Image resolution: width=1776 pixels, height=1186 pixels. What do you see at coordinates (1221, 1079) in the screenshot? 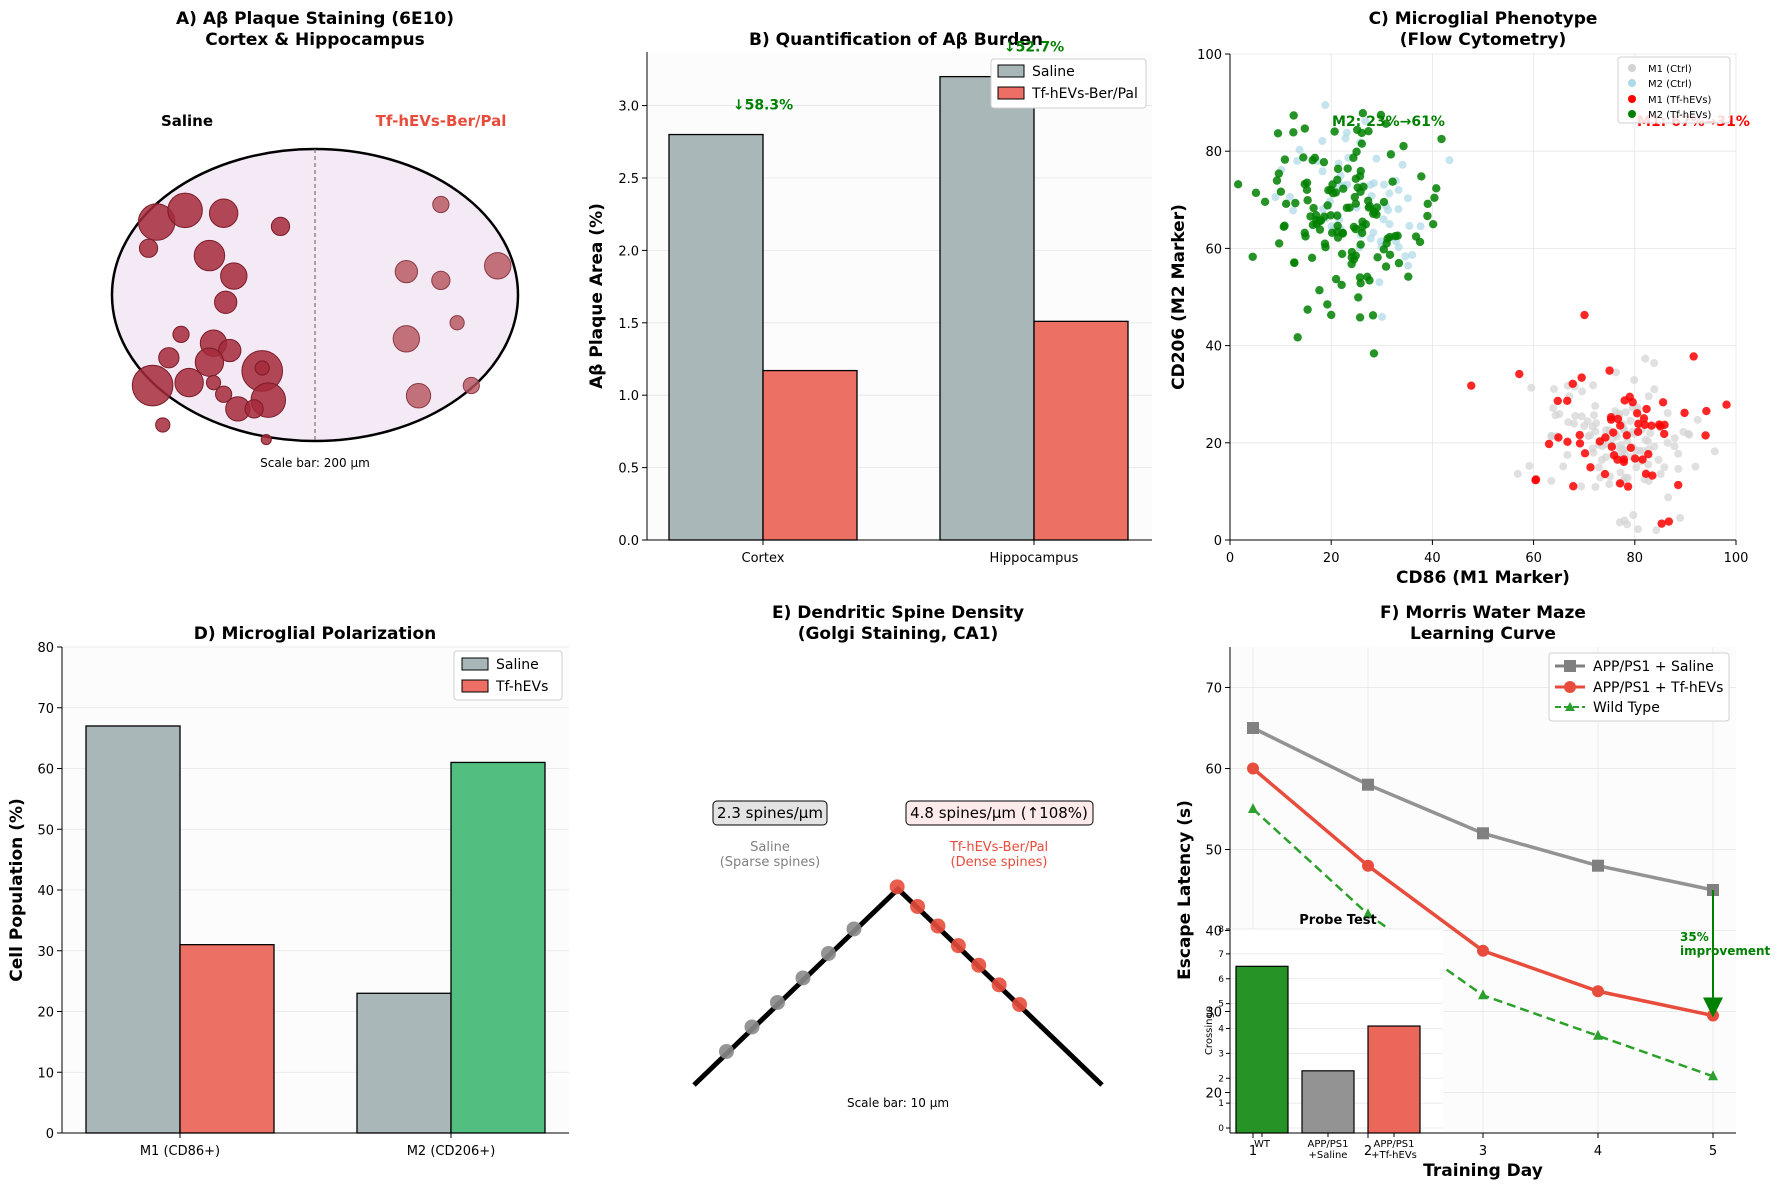
I see `panel-f-inset-y-tick-label: 2` at bounding box center [1221, 1079].